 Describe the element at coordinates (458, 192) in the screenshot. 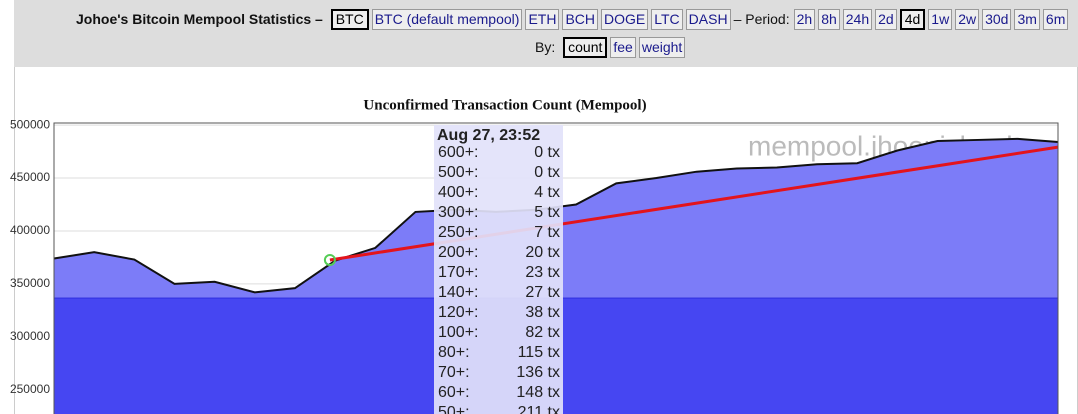

I see `bucket-label: 400+:` at that location.